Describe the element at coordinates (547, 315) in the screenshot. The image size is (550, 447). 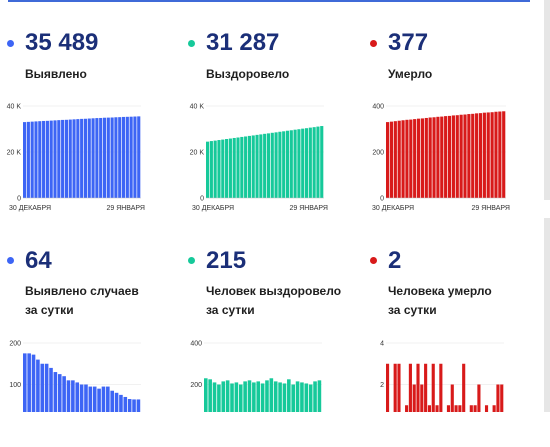
I see `scrollbar-edge-bottom` at that location.